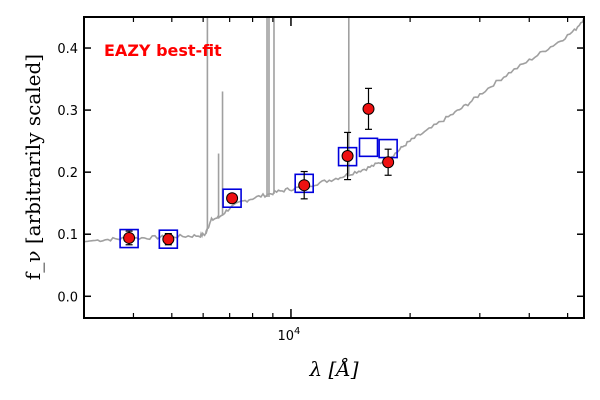  What do you see at coordinates (163, 50) in the screenshot?
I see `annotation-label: EAZY best-fit` at bounding box center [163, 50].